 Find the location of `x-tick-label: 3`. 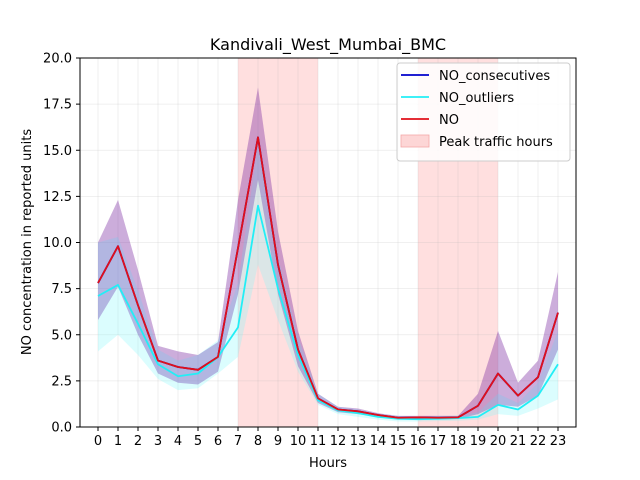

x-tick-label: 3 is located at coordinates (158, 441).